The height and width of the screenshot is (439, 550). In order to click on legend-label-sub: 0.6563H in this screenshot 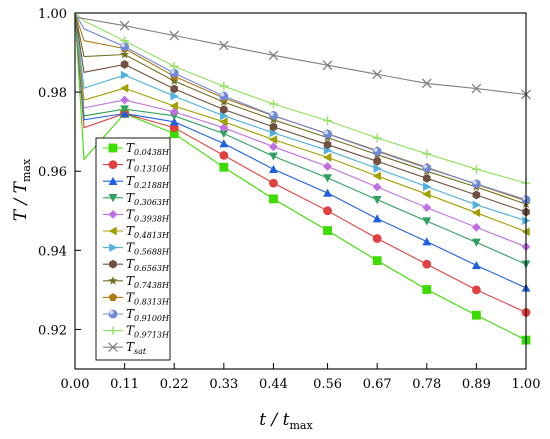, I will do `click(152, 268)`.